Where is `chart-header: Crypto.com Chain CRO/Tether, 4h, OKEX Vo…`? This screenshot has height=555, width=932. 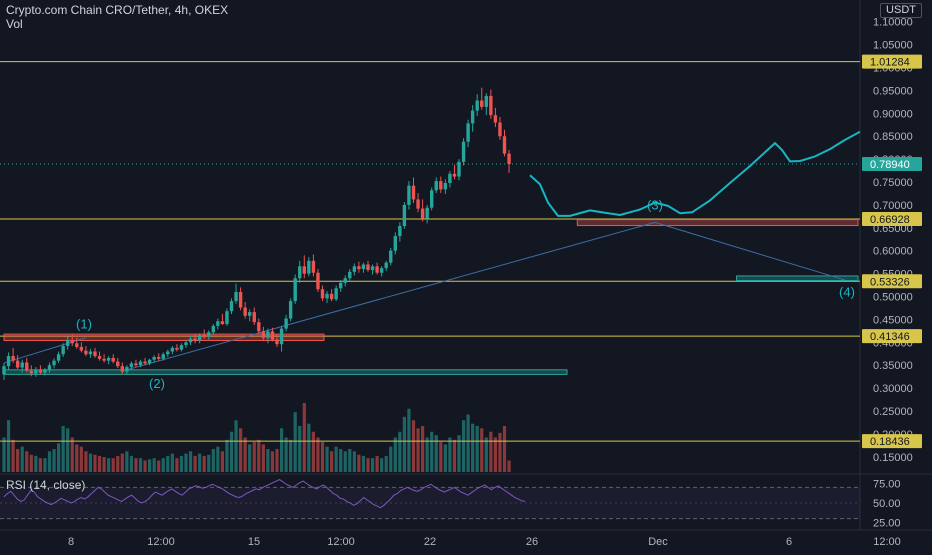
chart-header: Crypto.com Chain CRO/Tether, 4h, OKEX Vo… is located at coordinates (117, 17).